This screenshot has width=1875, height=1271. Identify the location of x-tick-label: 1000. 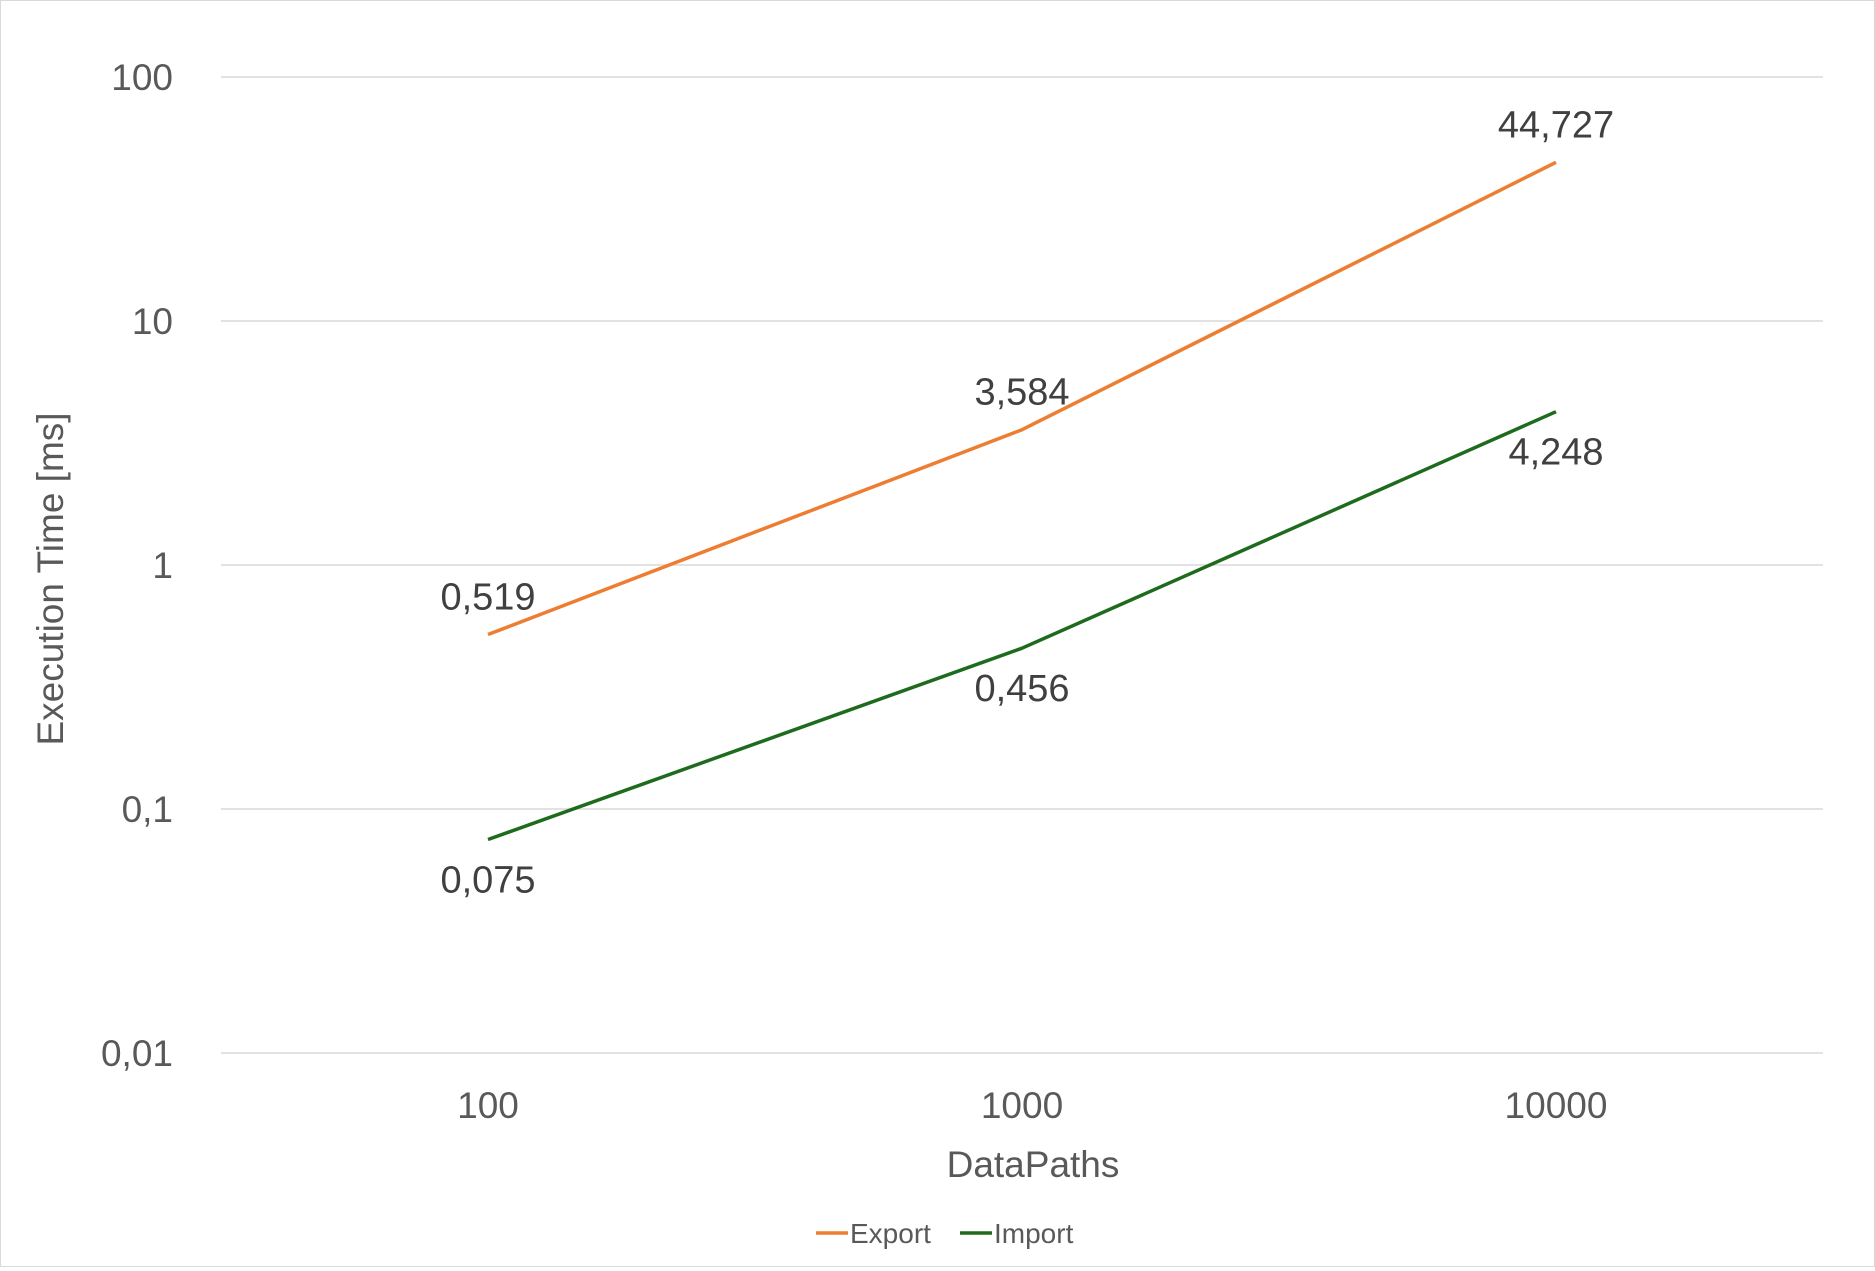
(1022, 1105).